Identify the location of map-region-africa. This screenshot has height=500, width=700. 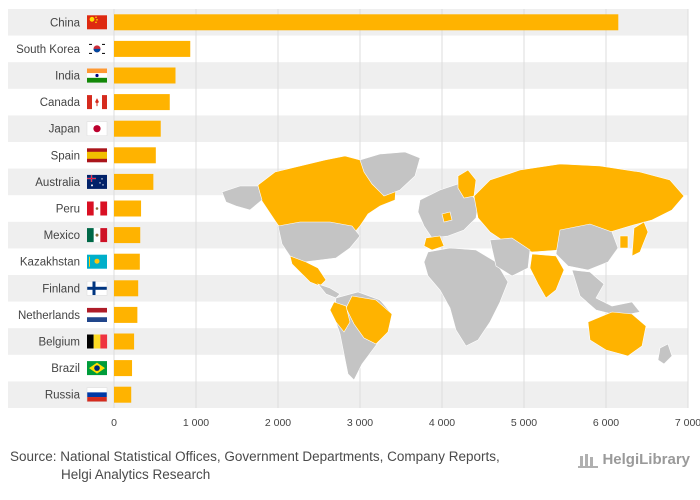
(466, 297).